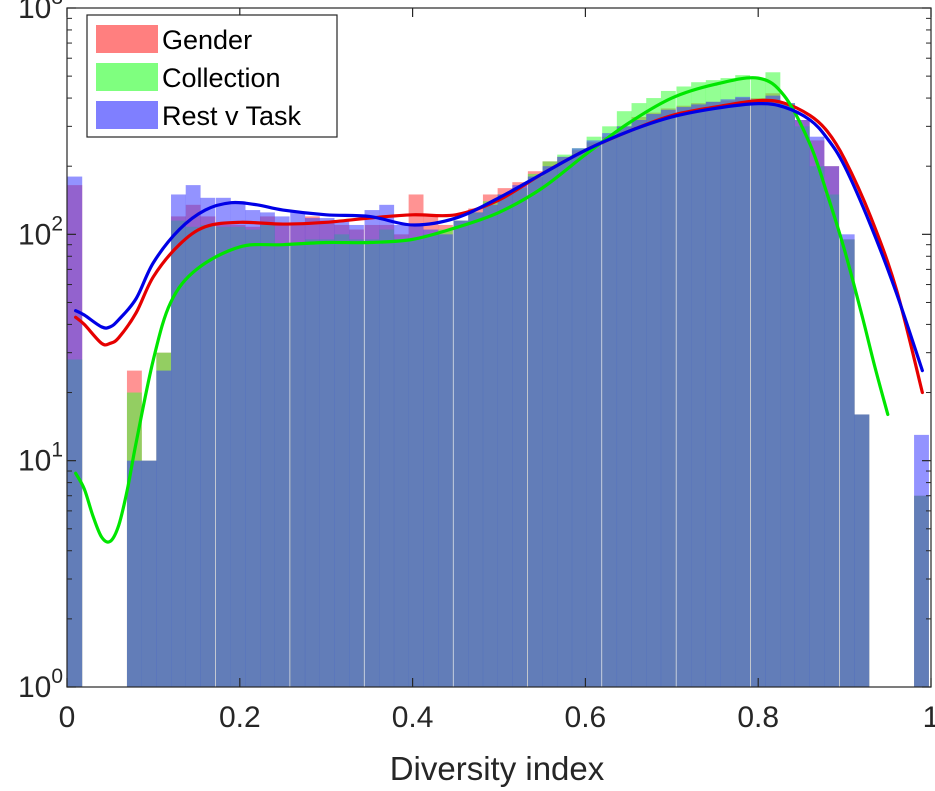 This screenshot has height=791, width=935. I want to click on y-tick-label: 103, so click(40, 12).